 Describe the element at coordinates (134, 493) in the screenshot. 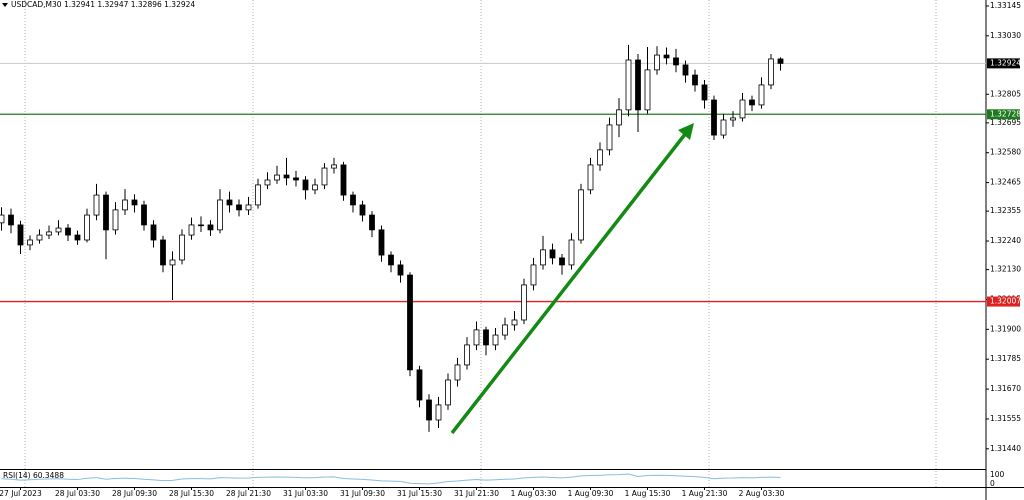

I see `x-tick-label: 28 Jul 09:30` at that location.